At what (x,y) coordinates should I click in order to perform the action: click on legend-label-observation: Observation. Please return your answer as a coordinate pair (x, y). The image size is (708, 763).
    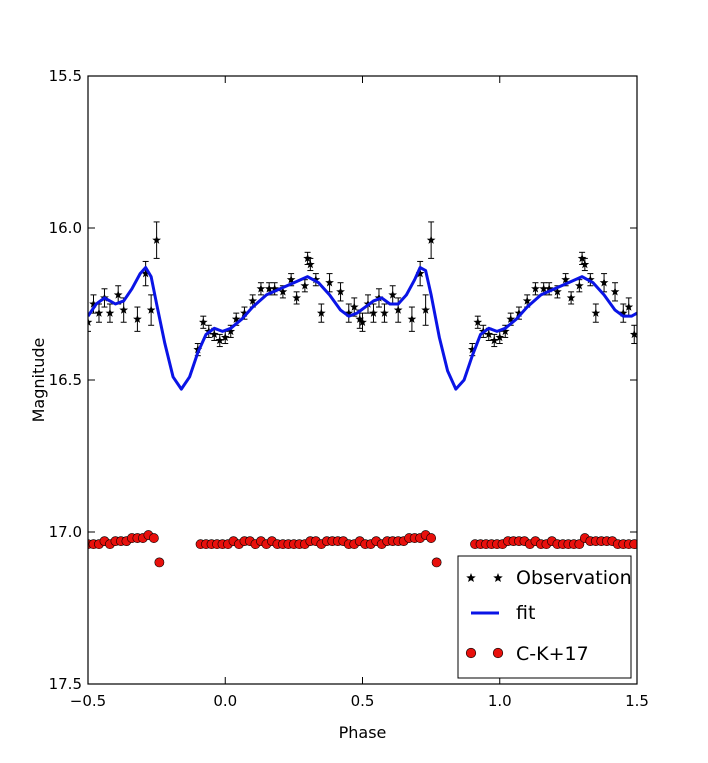
    Looking at the image, I should click on (574, 578).